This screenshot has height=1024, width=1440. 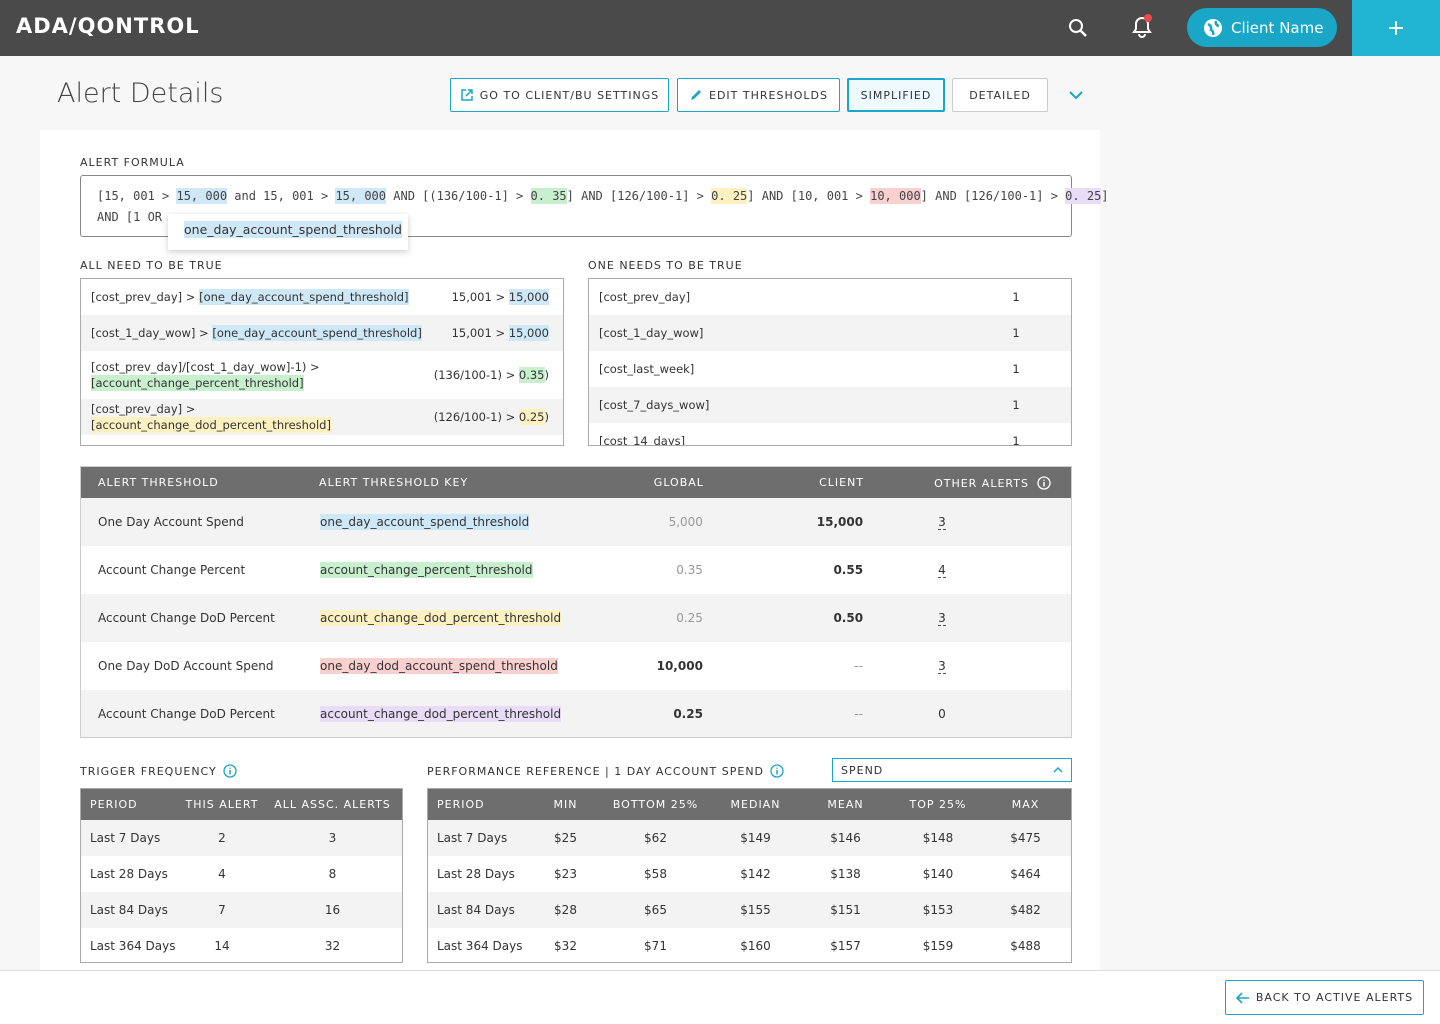 I want to click on trigger-label-row: TRIGGER FREQUENCY, so click(x=158, y=771).